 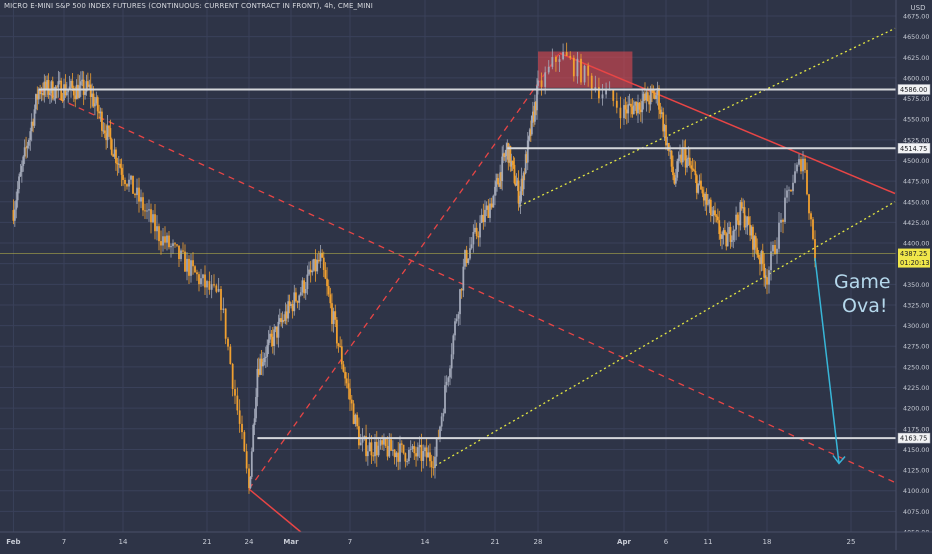 I want to click on y-tick-label: 4075.00, so click(x=916, y=512).